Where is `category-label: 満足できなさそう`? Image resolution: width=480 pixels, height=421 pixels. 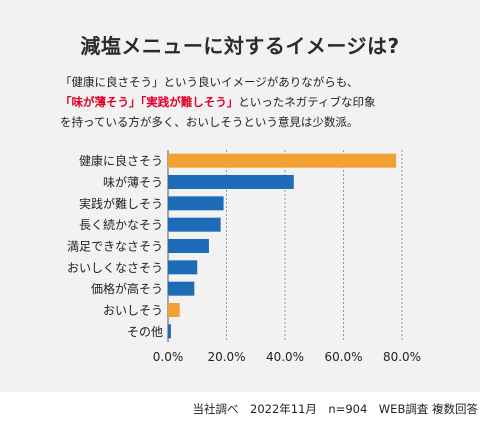 category-label: 満足できなさそう is located at coordinates (115, 247).